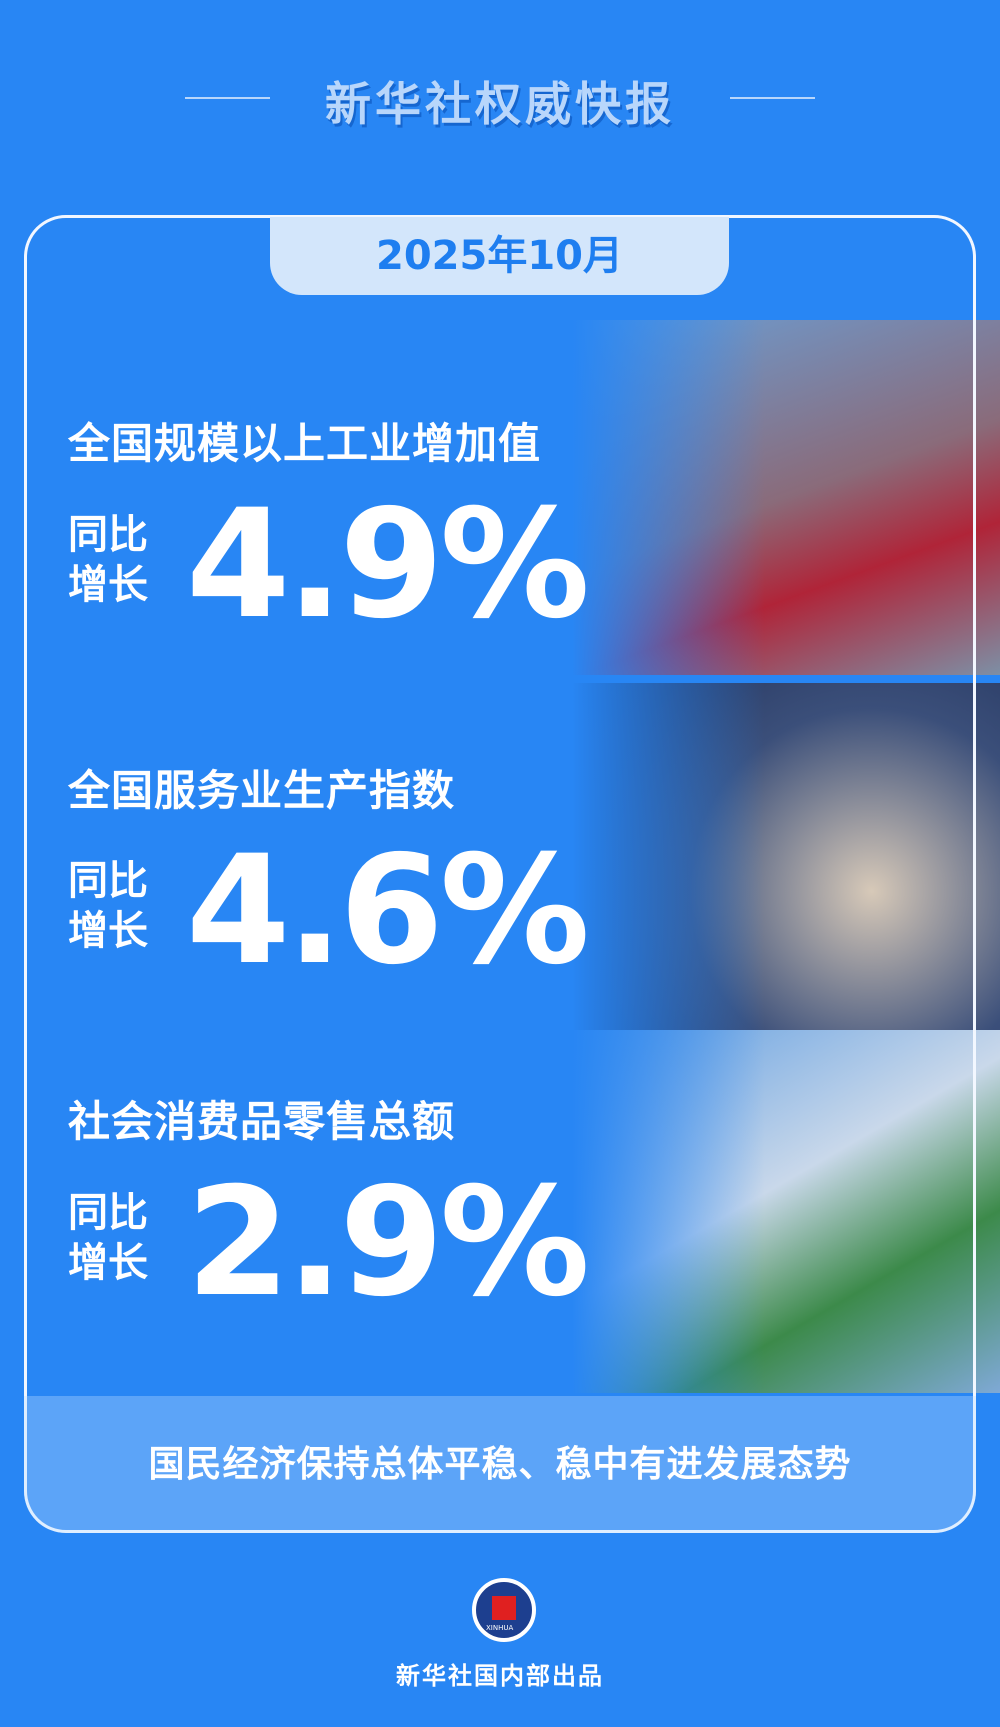 This screenshot has width=1000, height=1727. I want to click on divider-right, so click(772, 98).